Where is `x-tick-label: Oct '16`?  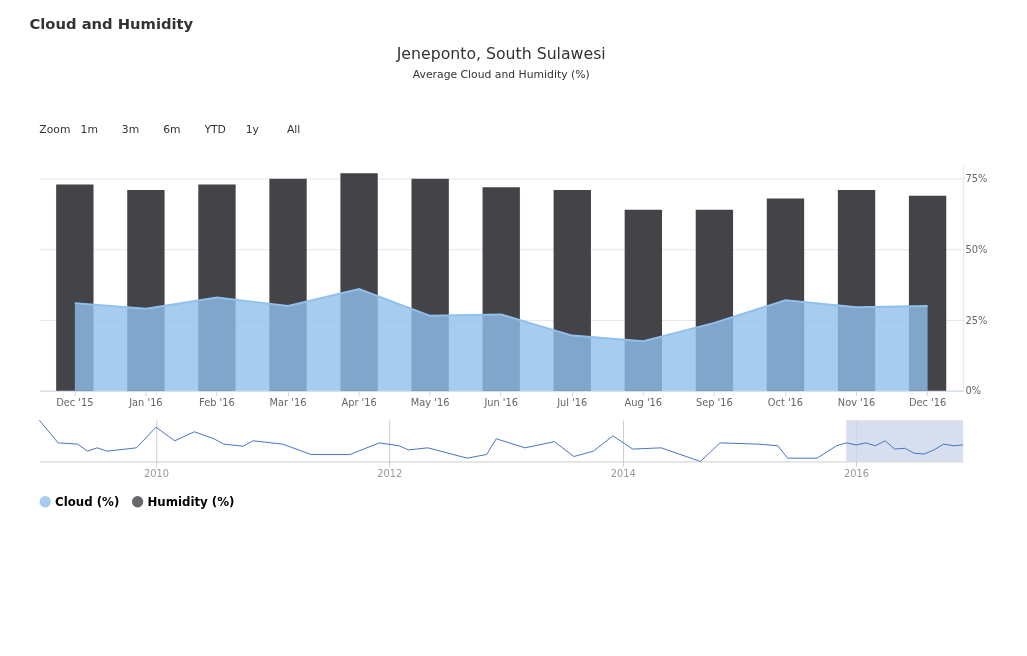
x-tick-label: Oct '16 is located at coordinates (785, 402).